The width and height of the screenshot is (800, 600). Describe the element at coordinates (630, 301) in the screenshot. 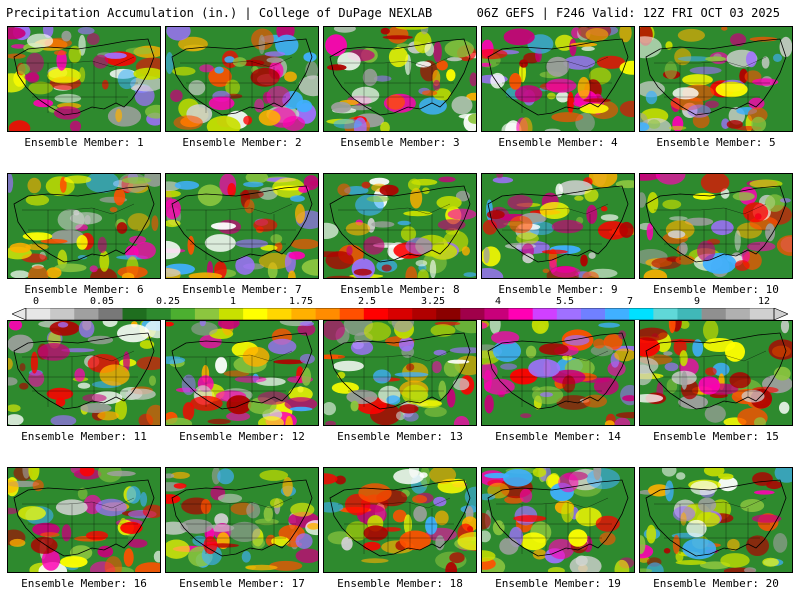

I see `colorbar-tick-label: 7` at that location.